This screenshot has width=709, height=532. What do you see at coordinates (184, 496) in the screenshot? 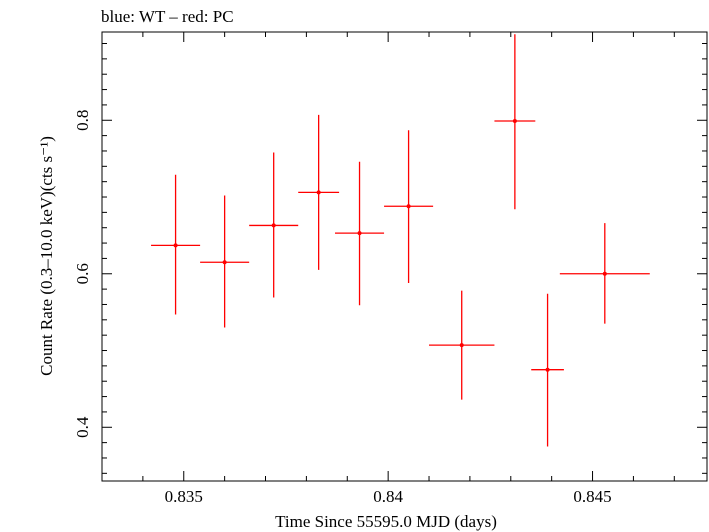
I see `x-tick-label: 0.835` at bounding box center [184, 496].